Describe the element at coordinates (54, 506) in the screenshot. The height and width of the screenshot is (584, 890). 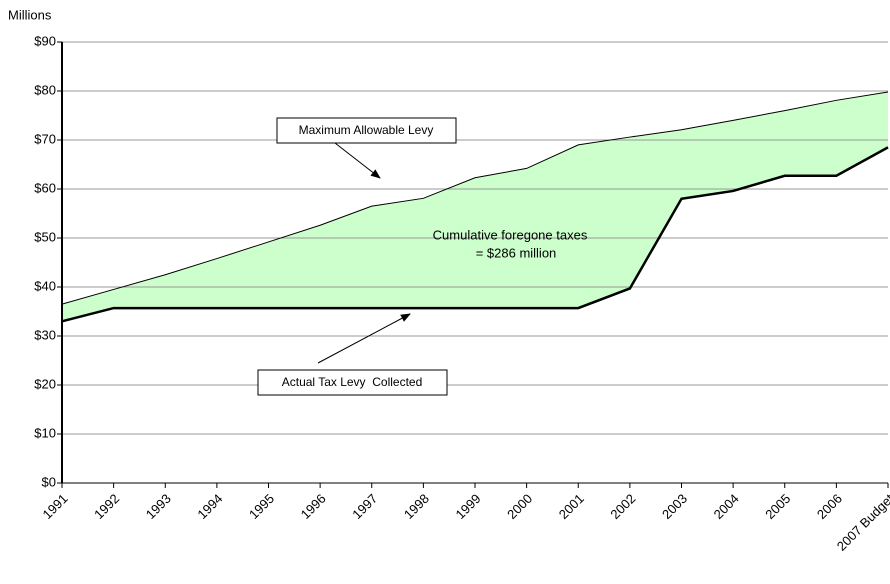
I see `x-tick-label: 1991` at that location.